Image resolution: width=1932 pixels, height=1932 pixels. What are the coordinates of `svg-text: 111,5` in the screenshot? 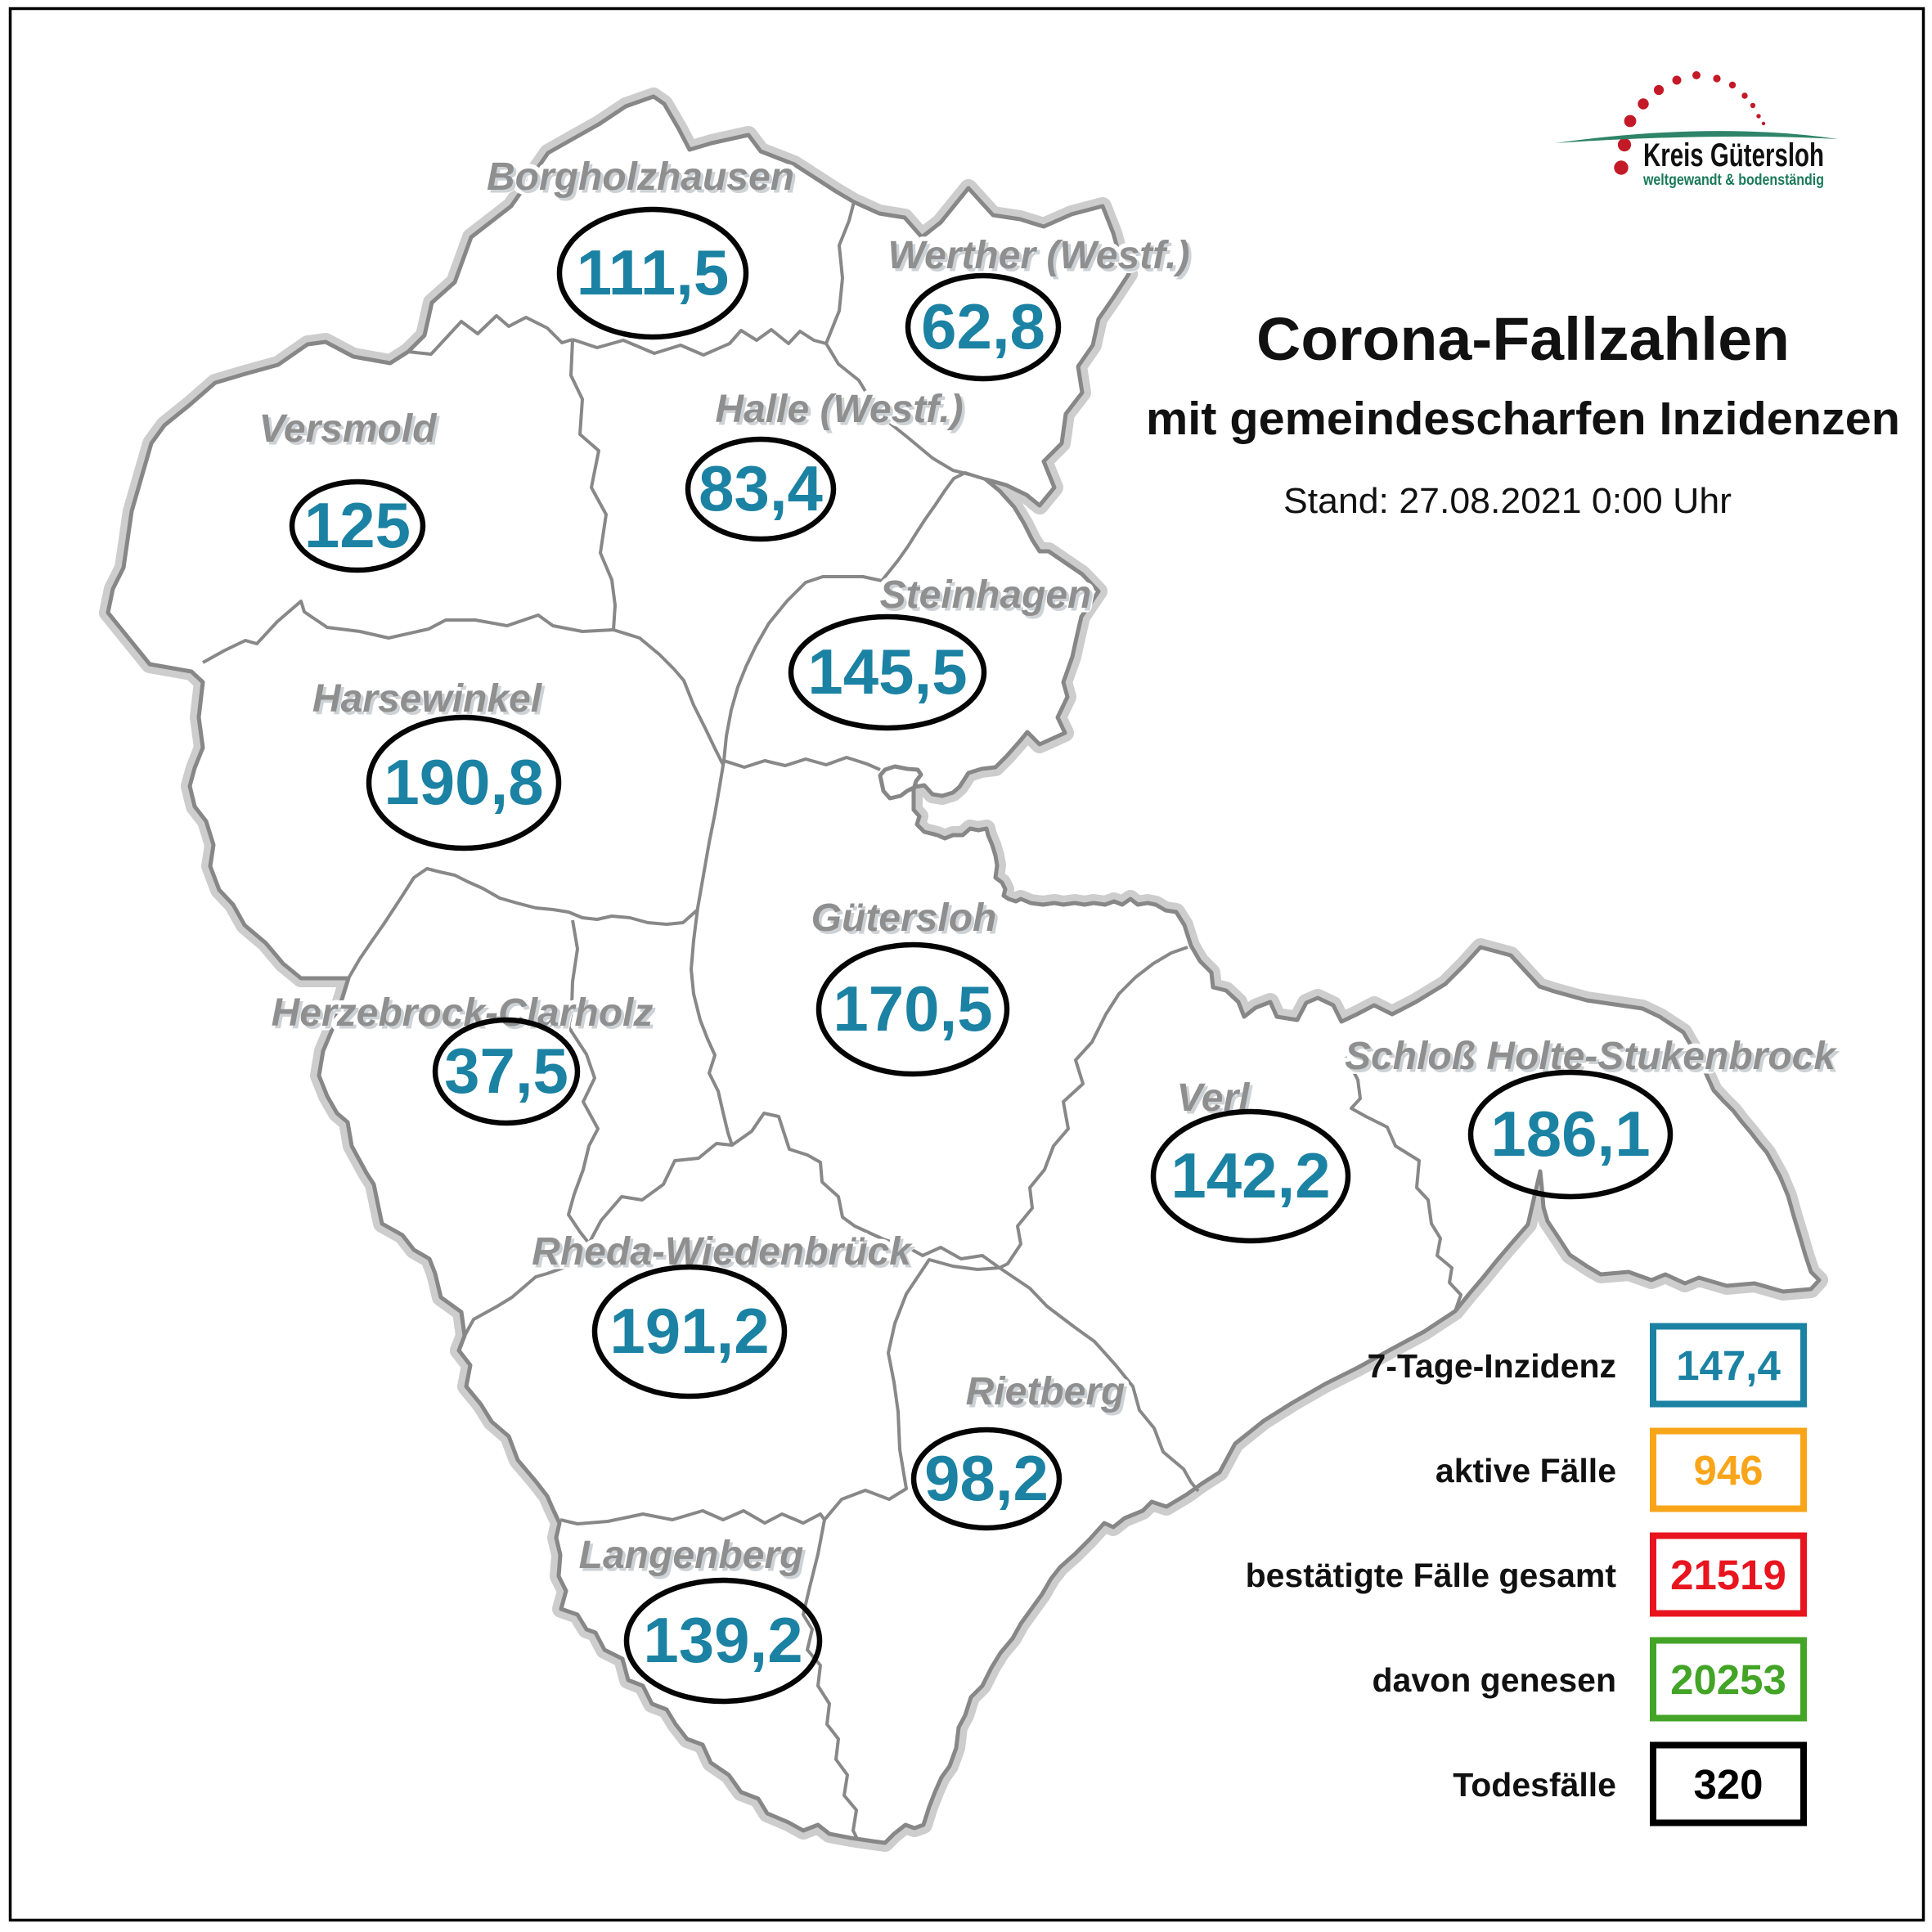 It's located at (654, 272).